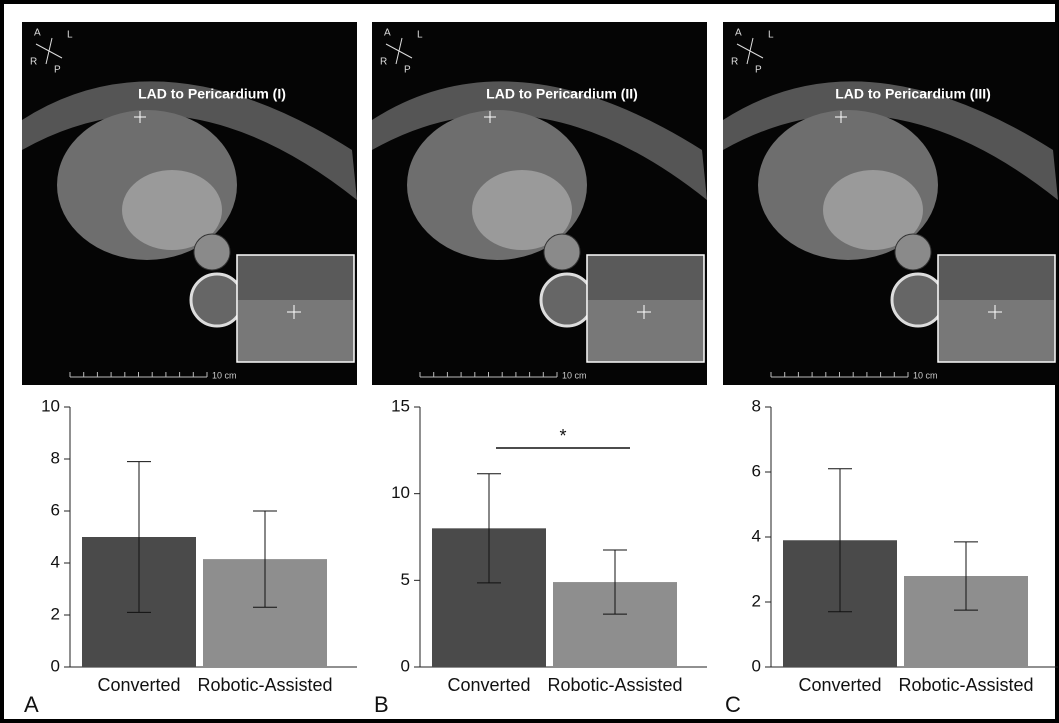 This screenshot has width=1059, height=723. Describe the element at coordinates (31, 704) in the screenshot. I see `panel-label: A` at that location.